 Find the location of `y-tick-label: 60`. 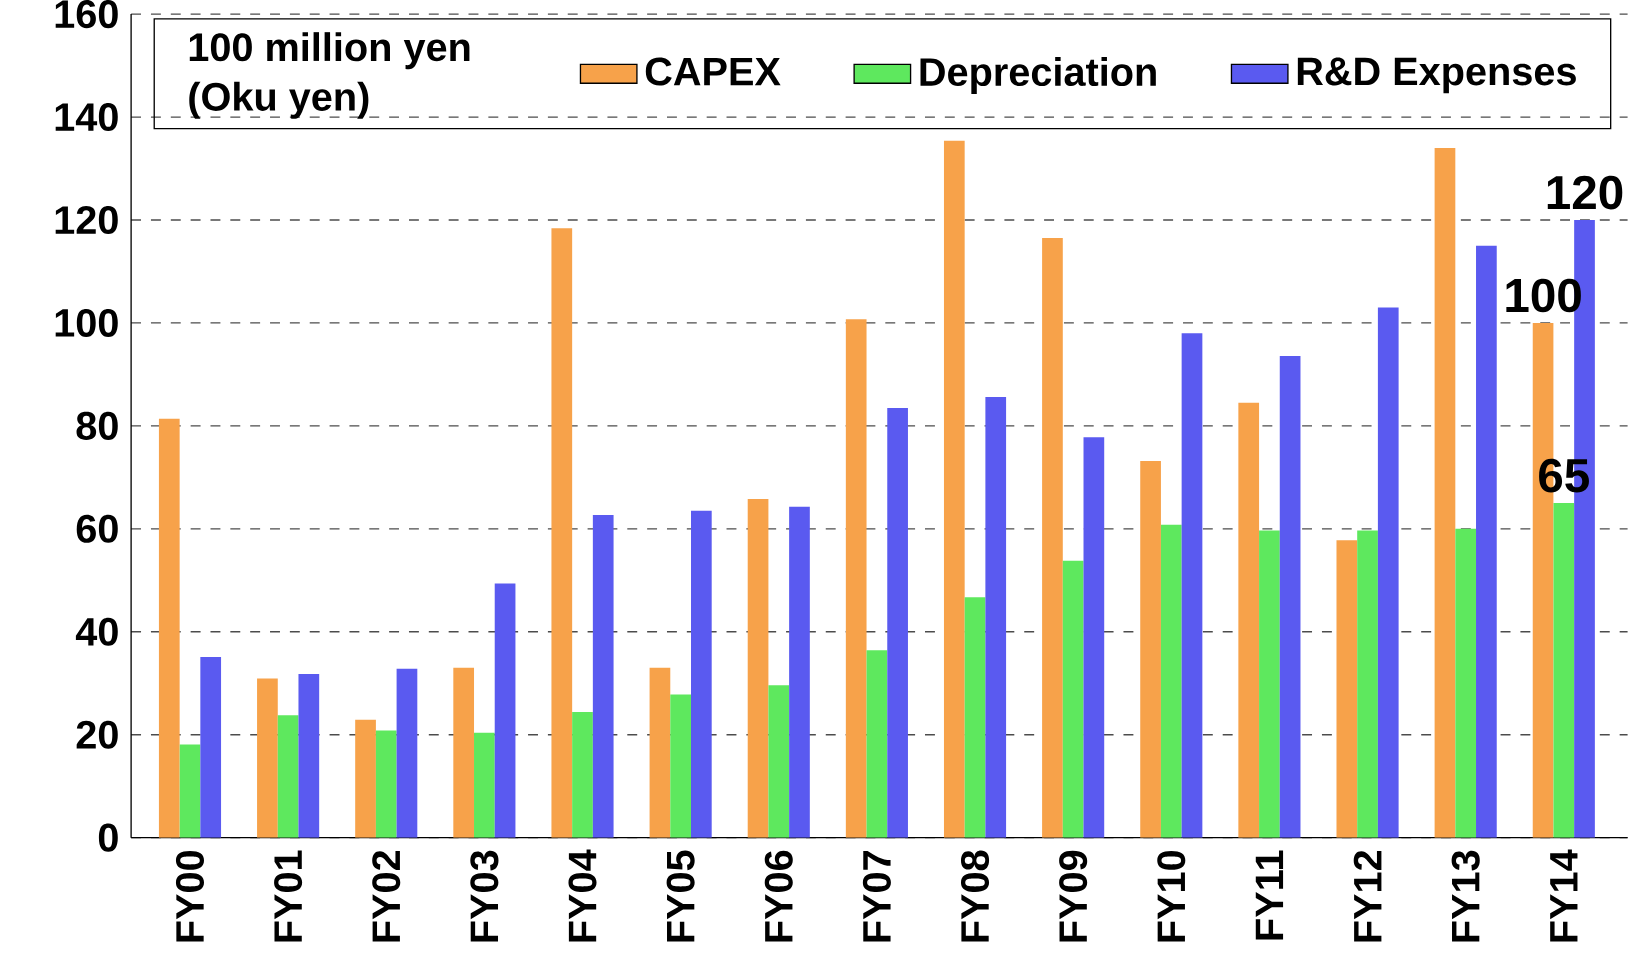

y-tick-label: 60 is located at coordinates (97, 528).